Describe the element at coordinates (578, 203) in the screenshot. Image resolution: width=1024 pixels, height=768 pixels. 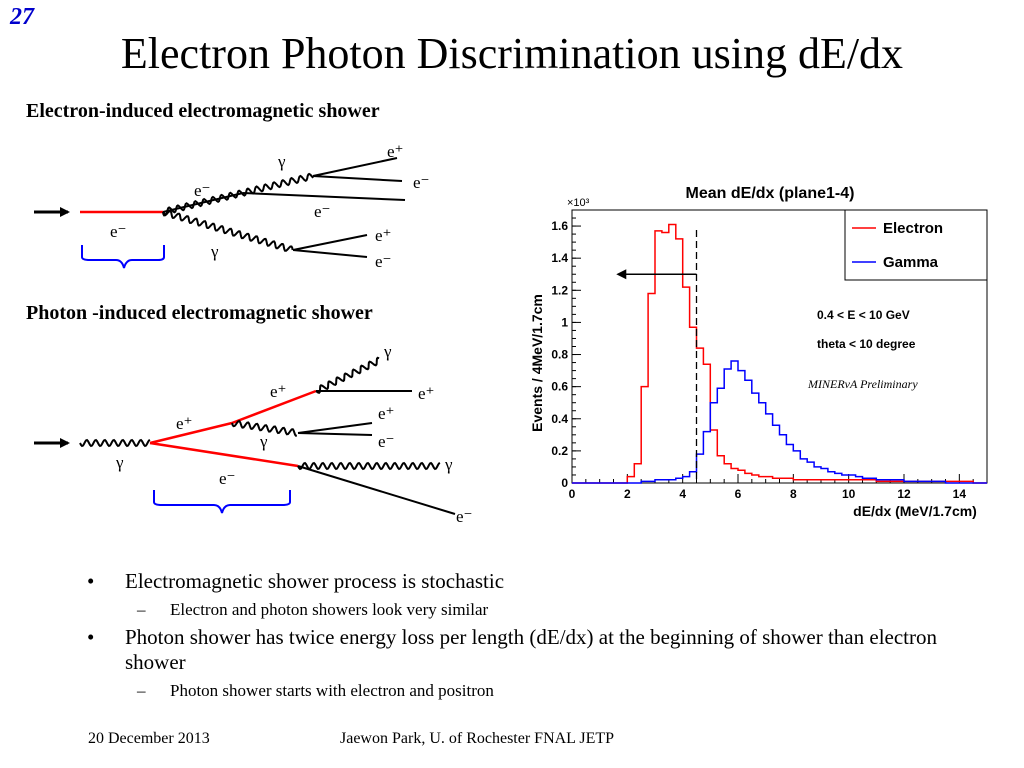
I see `y-multiplier: ×10³` at that location.